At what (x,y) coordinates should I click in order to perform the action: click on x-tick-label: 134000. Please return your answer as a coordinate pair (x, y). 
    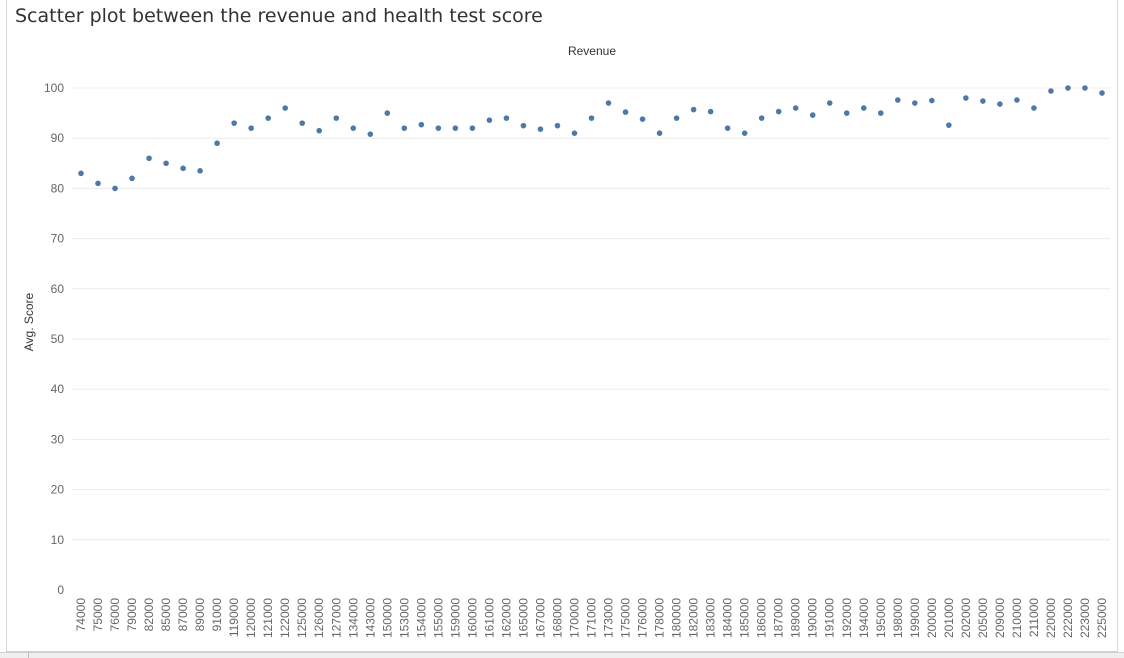
    Looking at the image, I should click on (353, 618).